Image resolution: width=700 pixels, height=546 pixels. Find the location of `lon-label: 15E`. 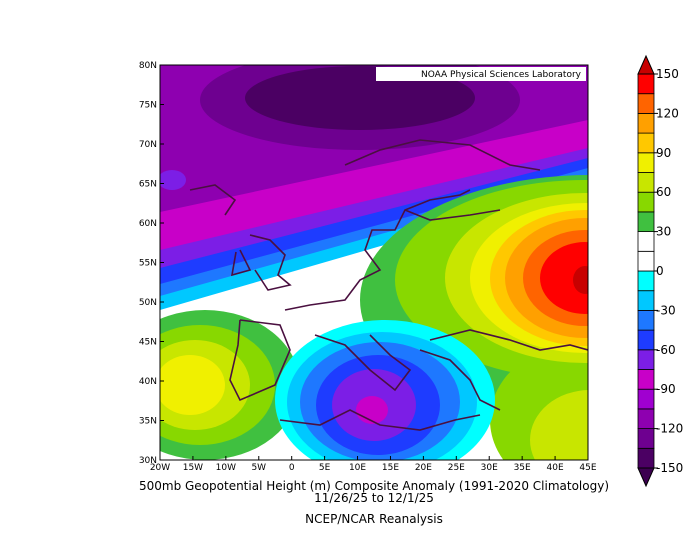

lon-label: 15E is located at coordinates (390, 468).